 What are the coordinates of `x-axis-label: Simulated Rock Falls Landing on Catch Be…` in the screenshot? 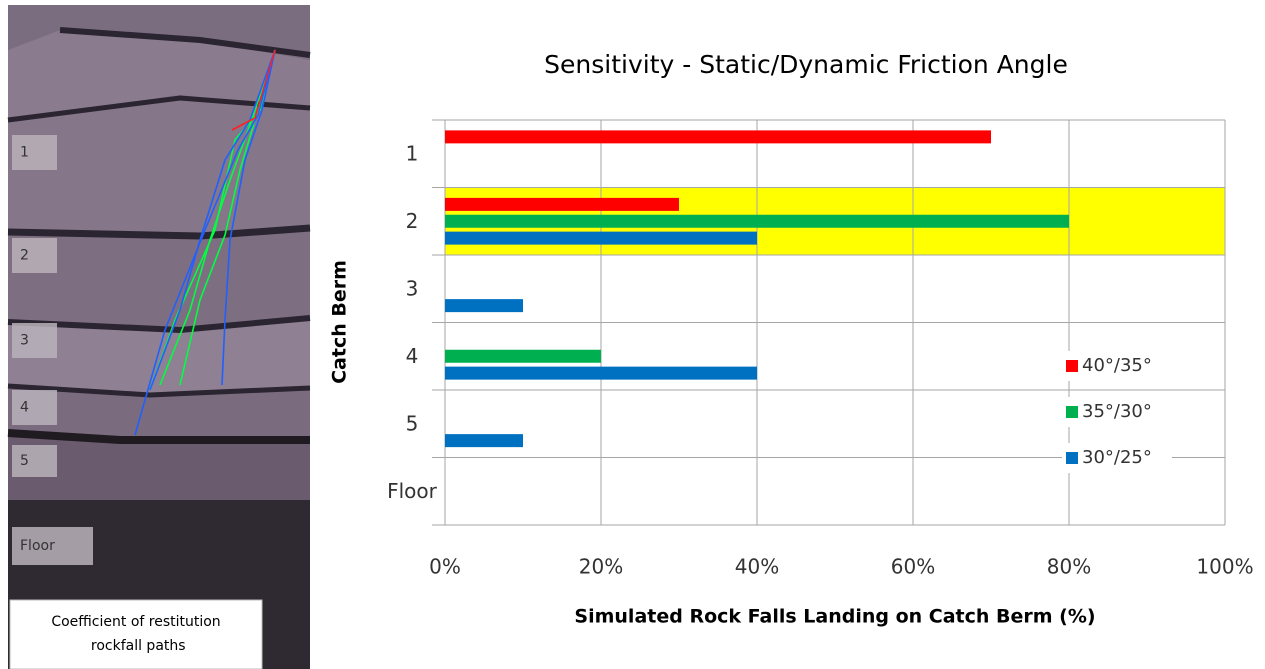 It's located at (834, 617).